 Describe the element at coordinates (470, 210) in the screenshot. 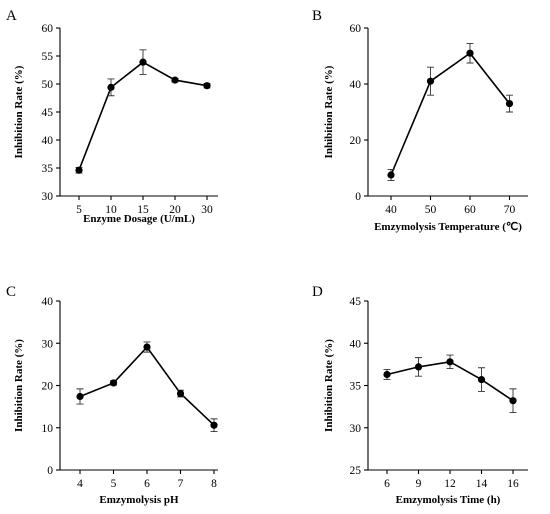

I see `x-tick-label: 60` at that location.